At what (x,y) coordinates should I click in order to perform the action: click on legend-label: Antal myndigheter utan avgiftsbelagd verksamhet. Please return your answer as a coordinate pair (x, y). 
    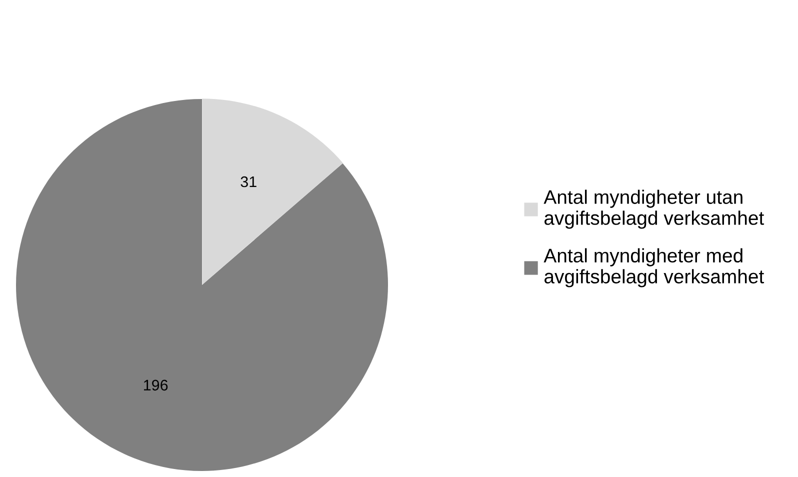
    Looking at the image, I should click on (654, 209).